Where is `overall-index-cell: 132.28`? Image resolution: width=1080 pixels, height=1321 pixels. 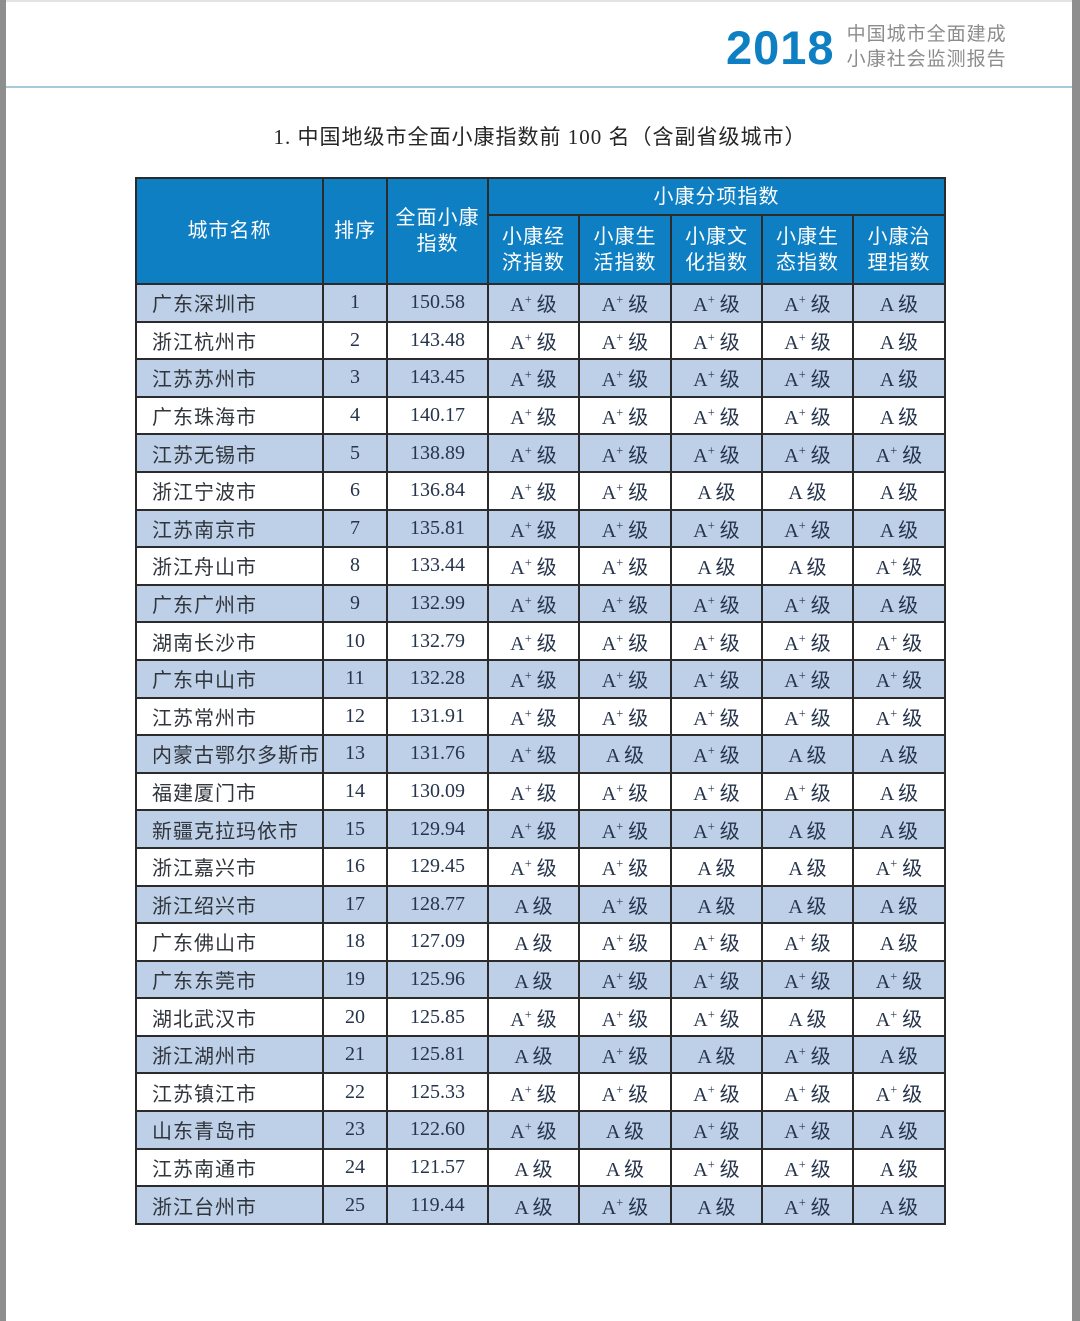
overall-index-cell: 132.28 is located at coordinates (437, 678).